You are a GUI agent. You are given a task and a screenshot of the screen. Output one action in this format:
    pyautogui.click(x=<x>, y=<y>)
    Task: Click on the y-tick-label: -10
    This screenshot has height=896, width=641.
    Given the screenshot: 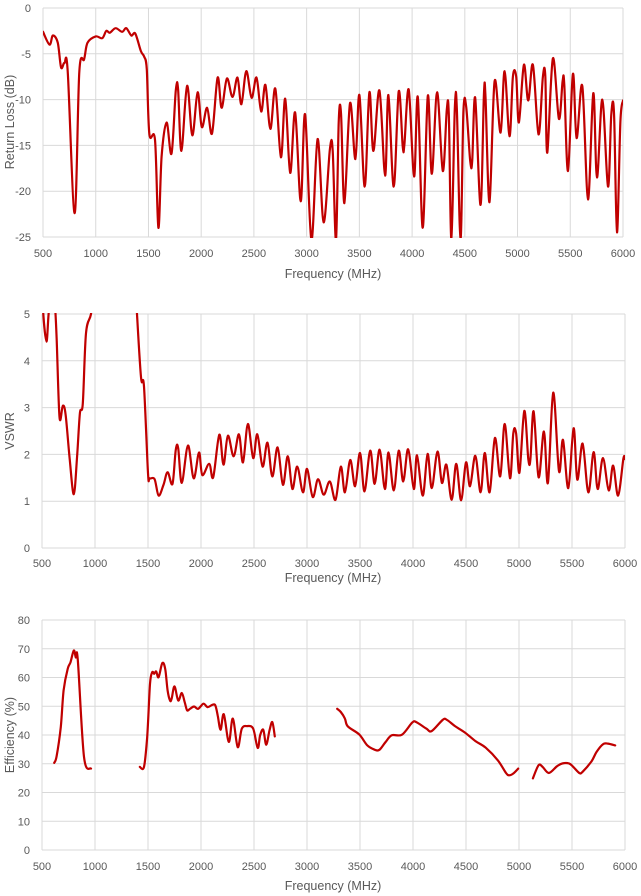 What is the action you would take?
    pyautogui.click(x=23, y=101)
    